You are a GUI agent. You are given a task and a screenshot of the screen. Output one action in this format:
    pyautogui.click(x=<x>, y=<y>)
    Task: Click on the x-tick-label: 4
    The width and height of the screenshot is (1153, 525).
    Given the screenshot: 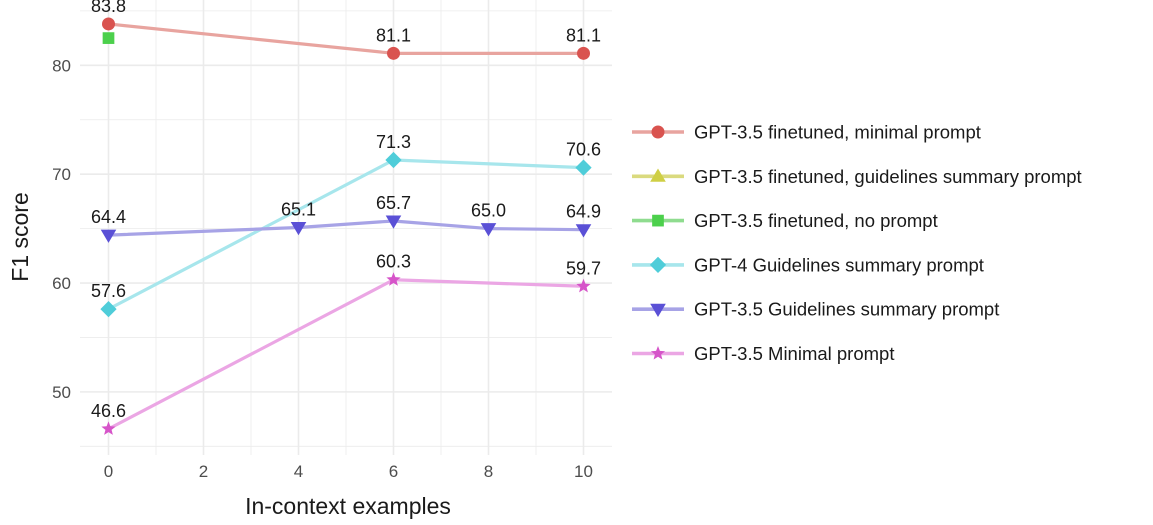 What is the action you would take?
    pyautogui.click(x=298, y=471)
    